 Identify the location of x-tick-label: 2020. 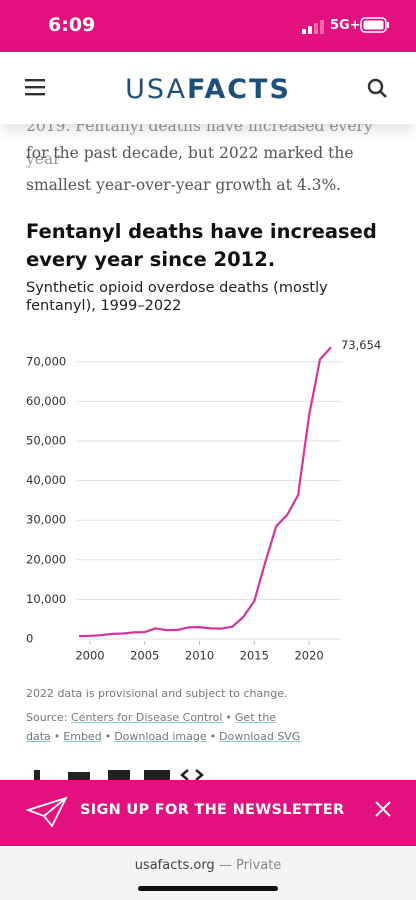
(308, 656).